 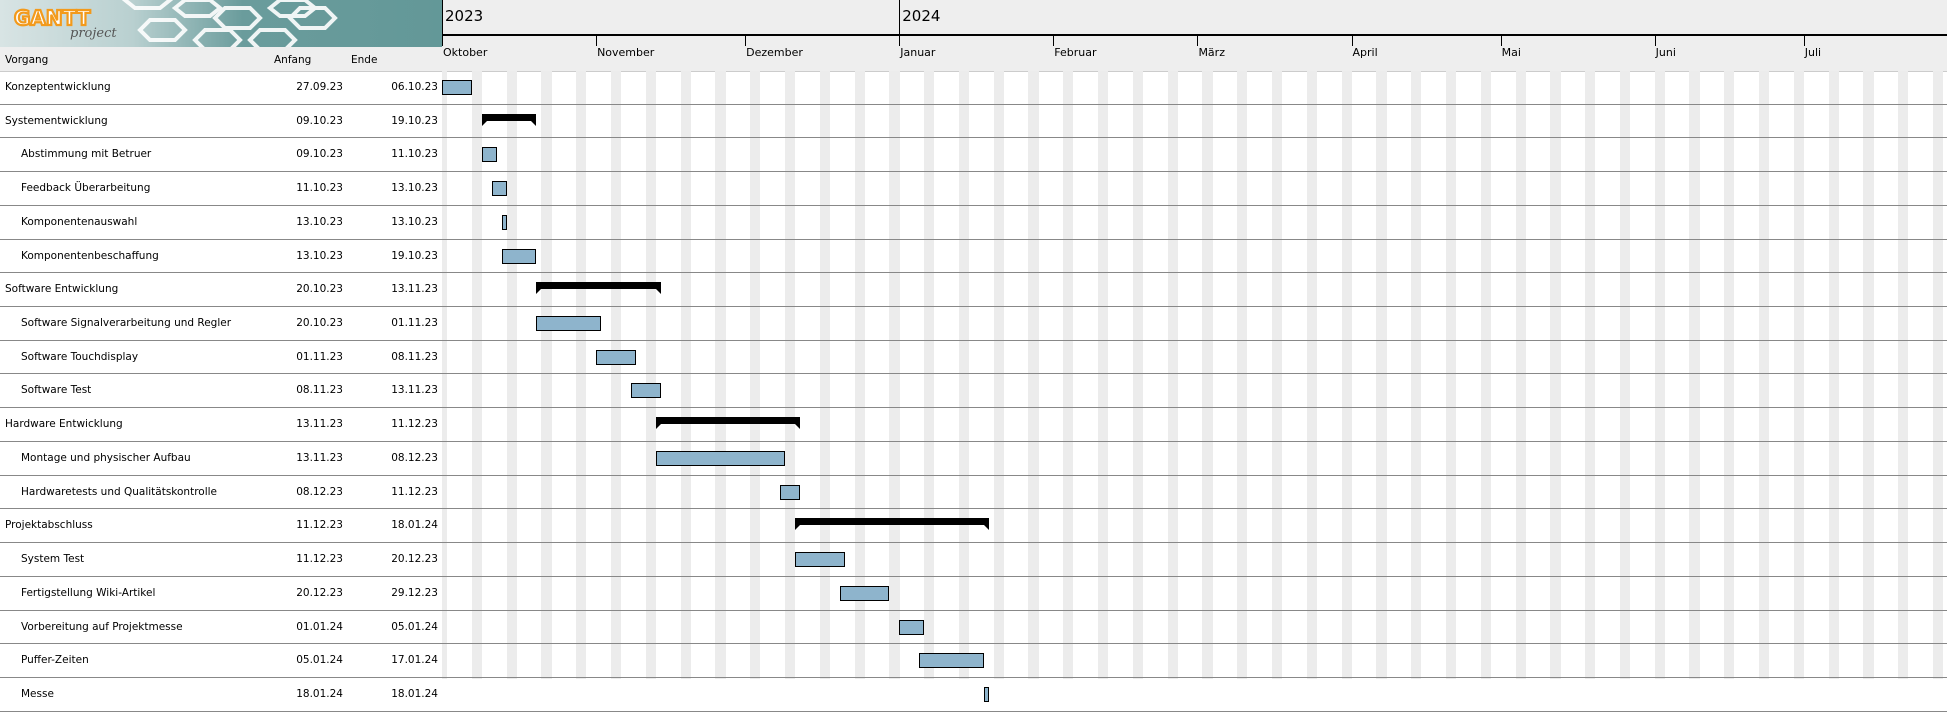 What do you see at coordinates (973, 425) in the screenshot?
I see `task-row: Hardware Entwicklung 13.11.23 11.12.23` at bounding box center [973, 425].